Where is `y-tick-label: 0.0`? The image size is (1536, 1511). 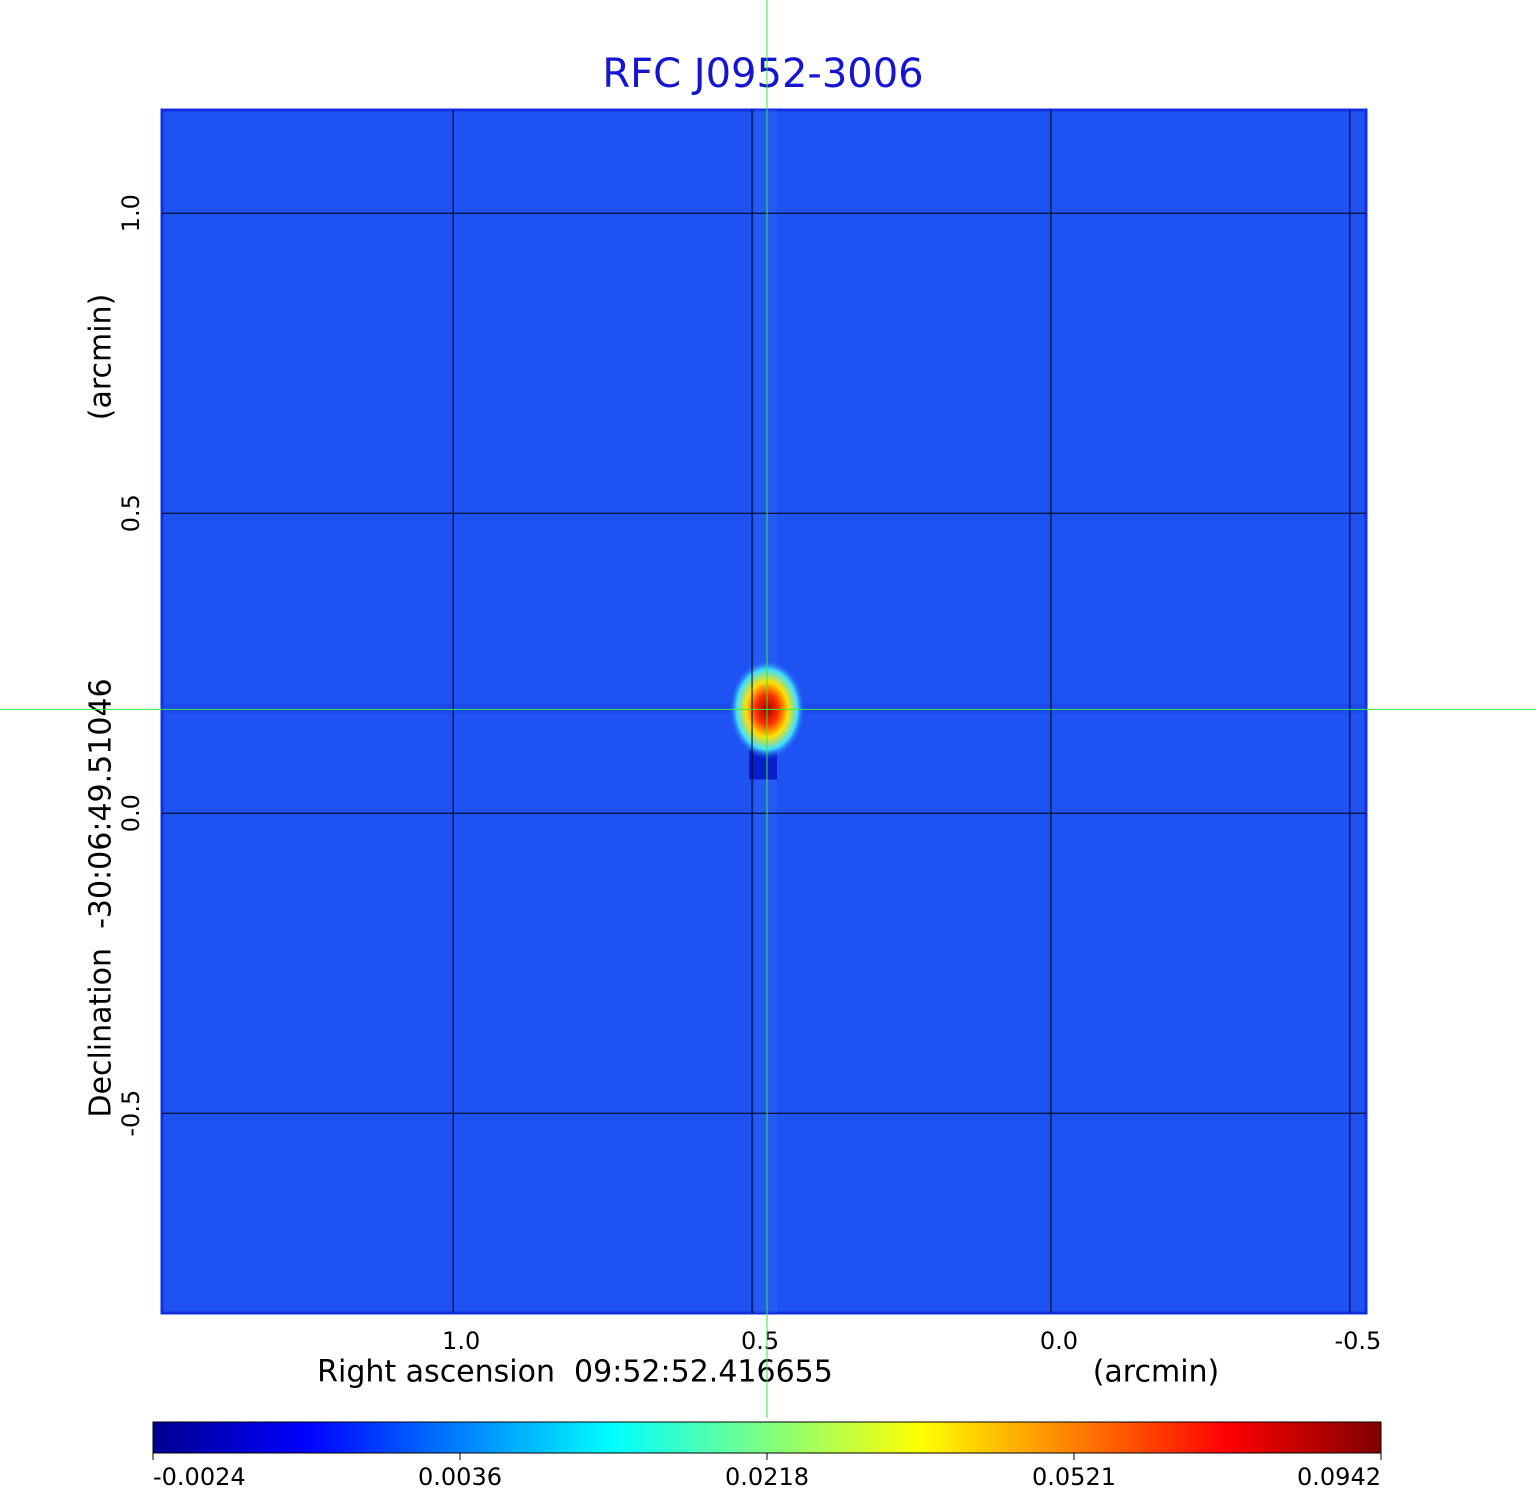
y-tick-label: 0.0 is located at coordinates (131, 813).